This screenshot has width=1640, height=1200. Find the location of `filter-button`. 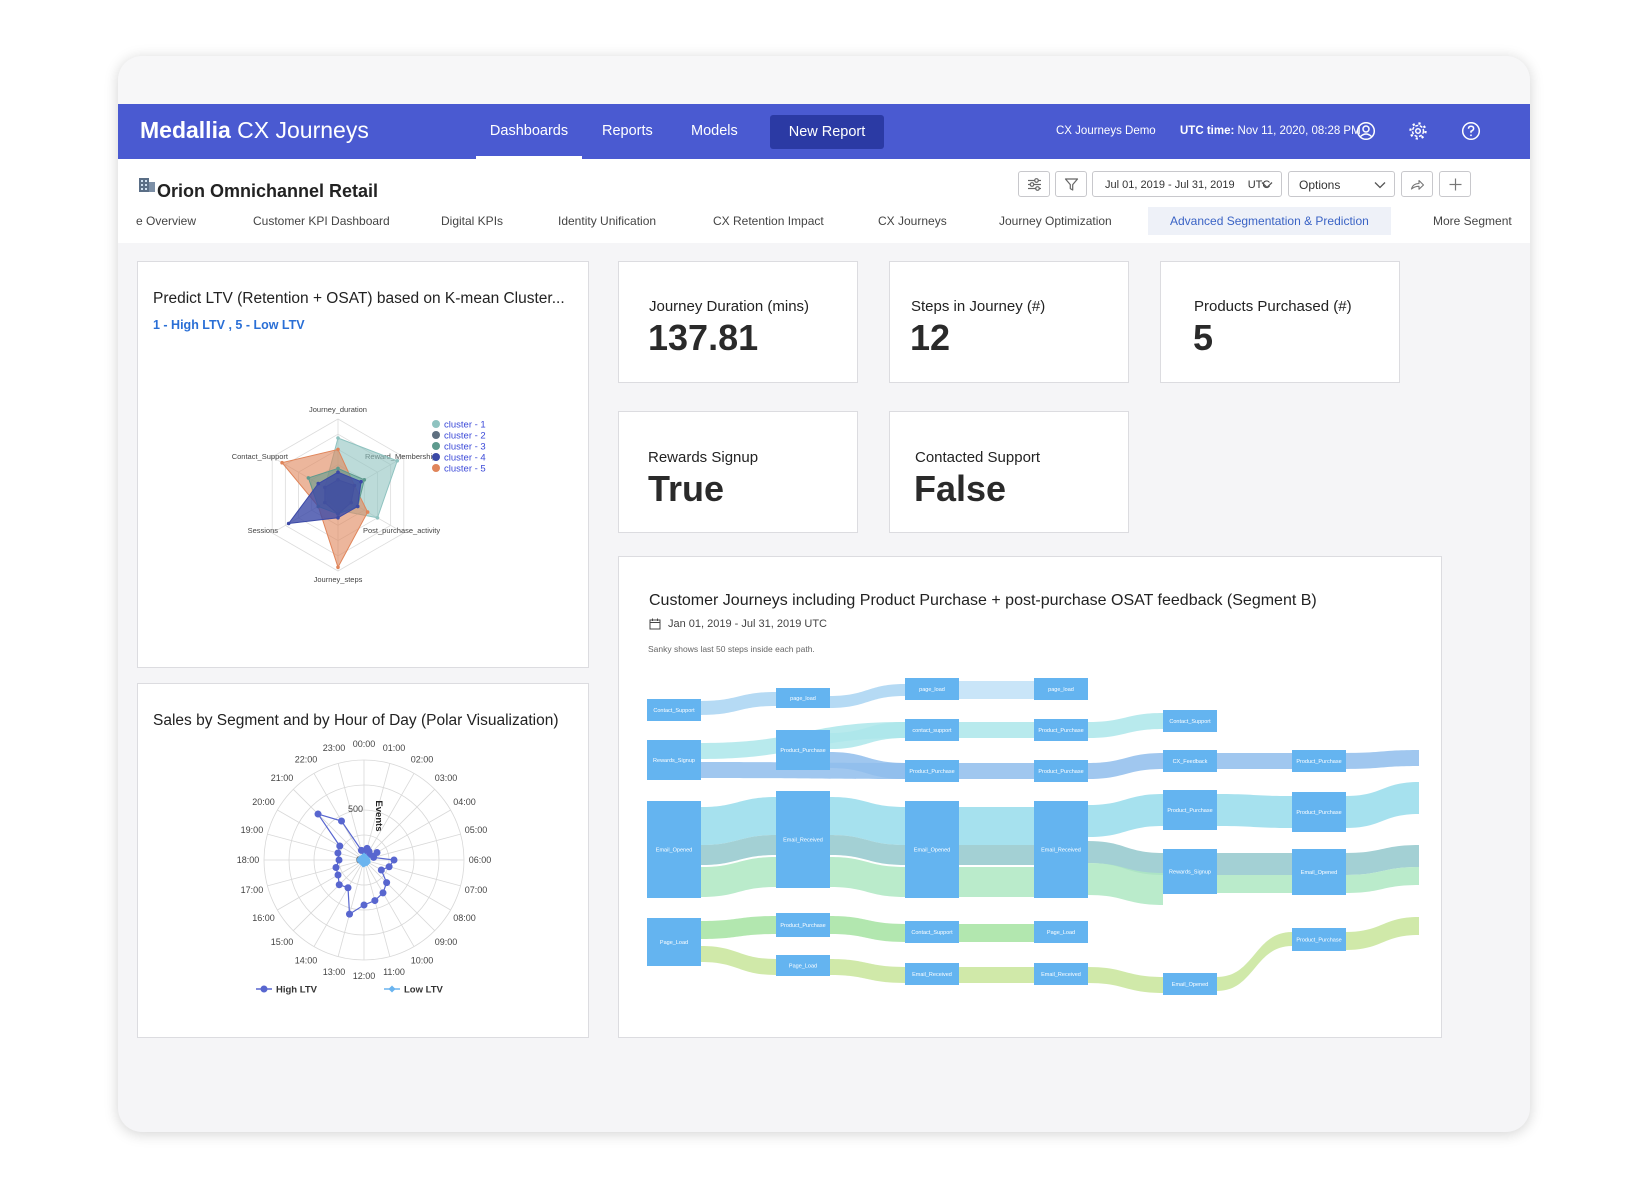

filter-button is located at coordinates (1071, 184).